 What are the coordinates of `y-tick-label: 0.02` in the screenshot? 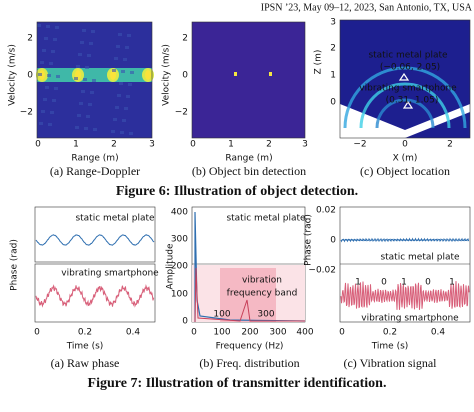 It's located at (326, 211).